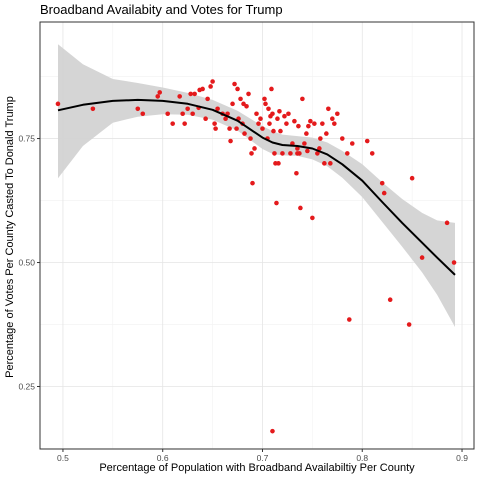 The image size is (480, 480). Describe the element at coordinates (161, 9) in the screenshot. I see `chart-title: Broadband Availabity and Votes for Trump` at that location.